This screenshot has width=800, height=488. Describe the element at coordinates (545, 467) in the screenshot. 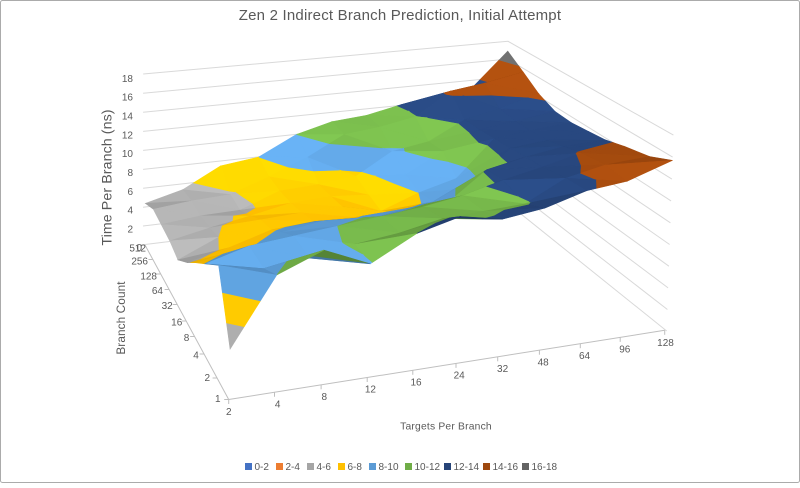

I see `svg-text: 16-18` at that location.